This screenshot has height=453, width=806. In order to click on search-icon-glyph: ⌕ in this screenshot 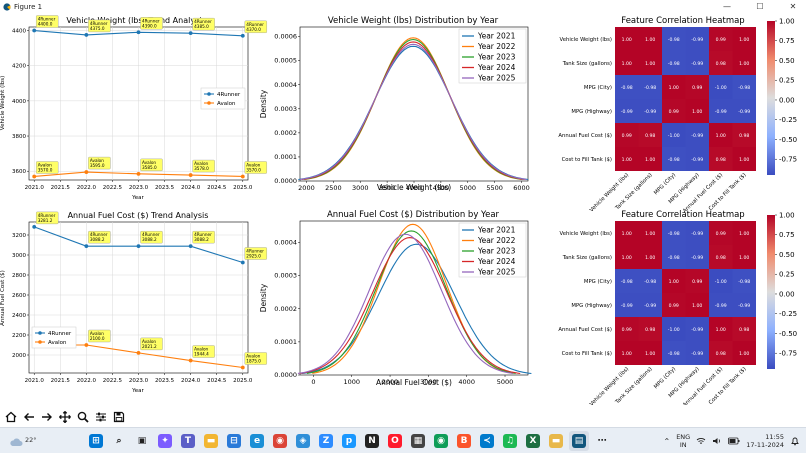, I will do `click(119, 441)`.